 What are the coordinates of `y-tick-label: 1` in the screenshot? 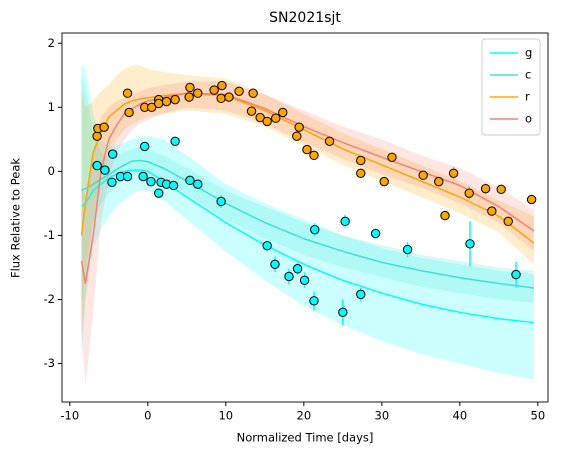 It's located at (51, 107).